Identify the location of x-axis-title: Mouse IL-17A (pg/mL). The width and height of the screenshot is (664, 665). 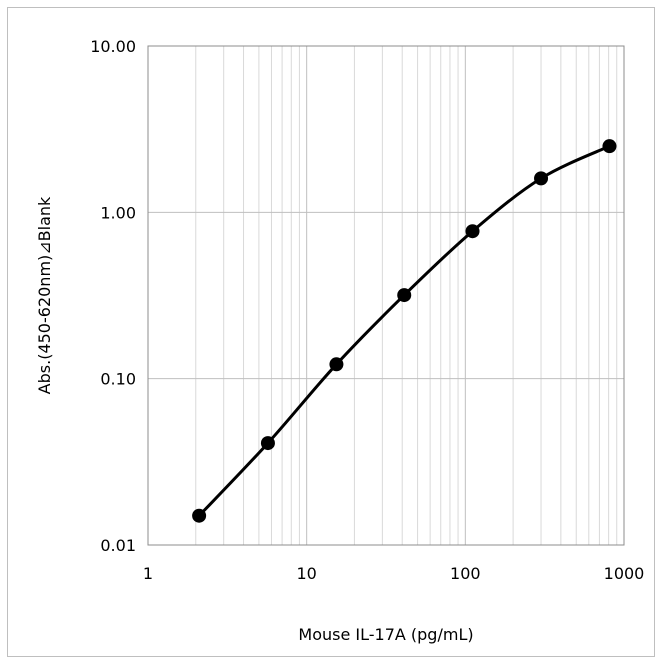
(385, 634).